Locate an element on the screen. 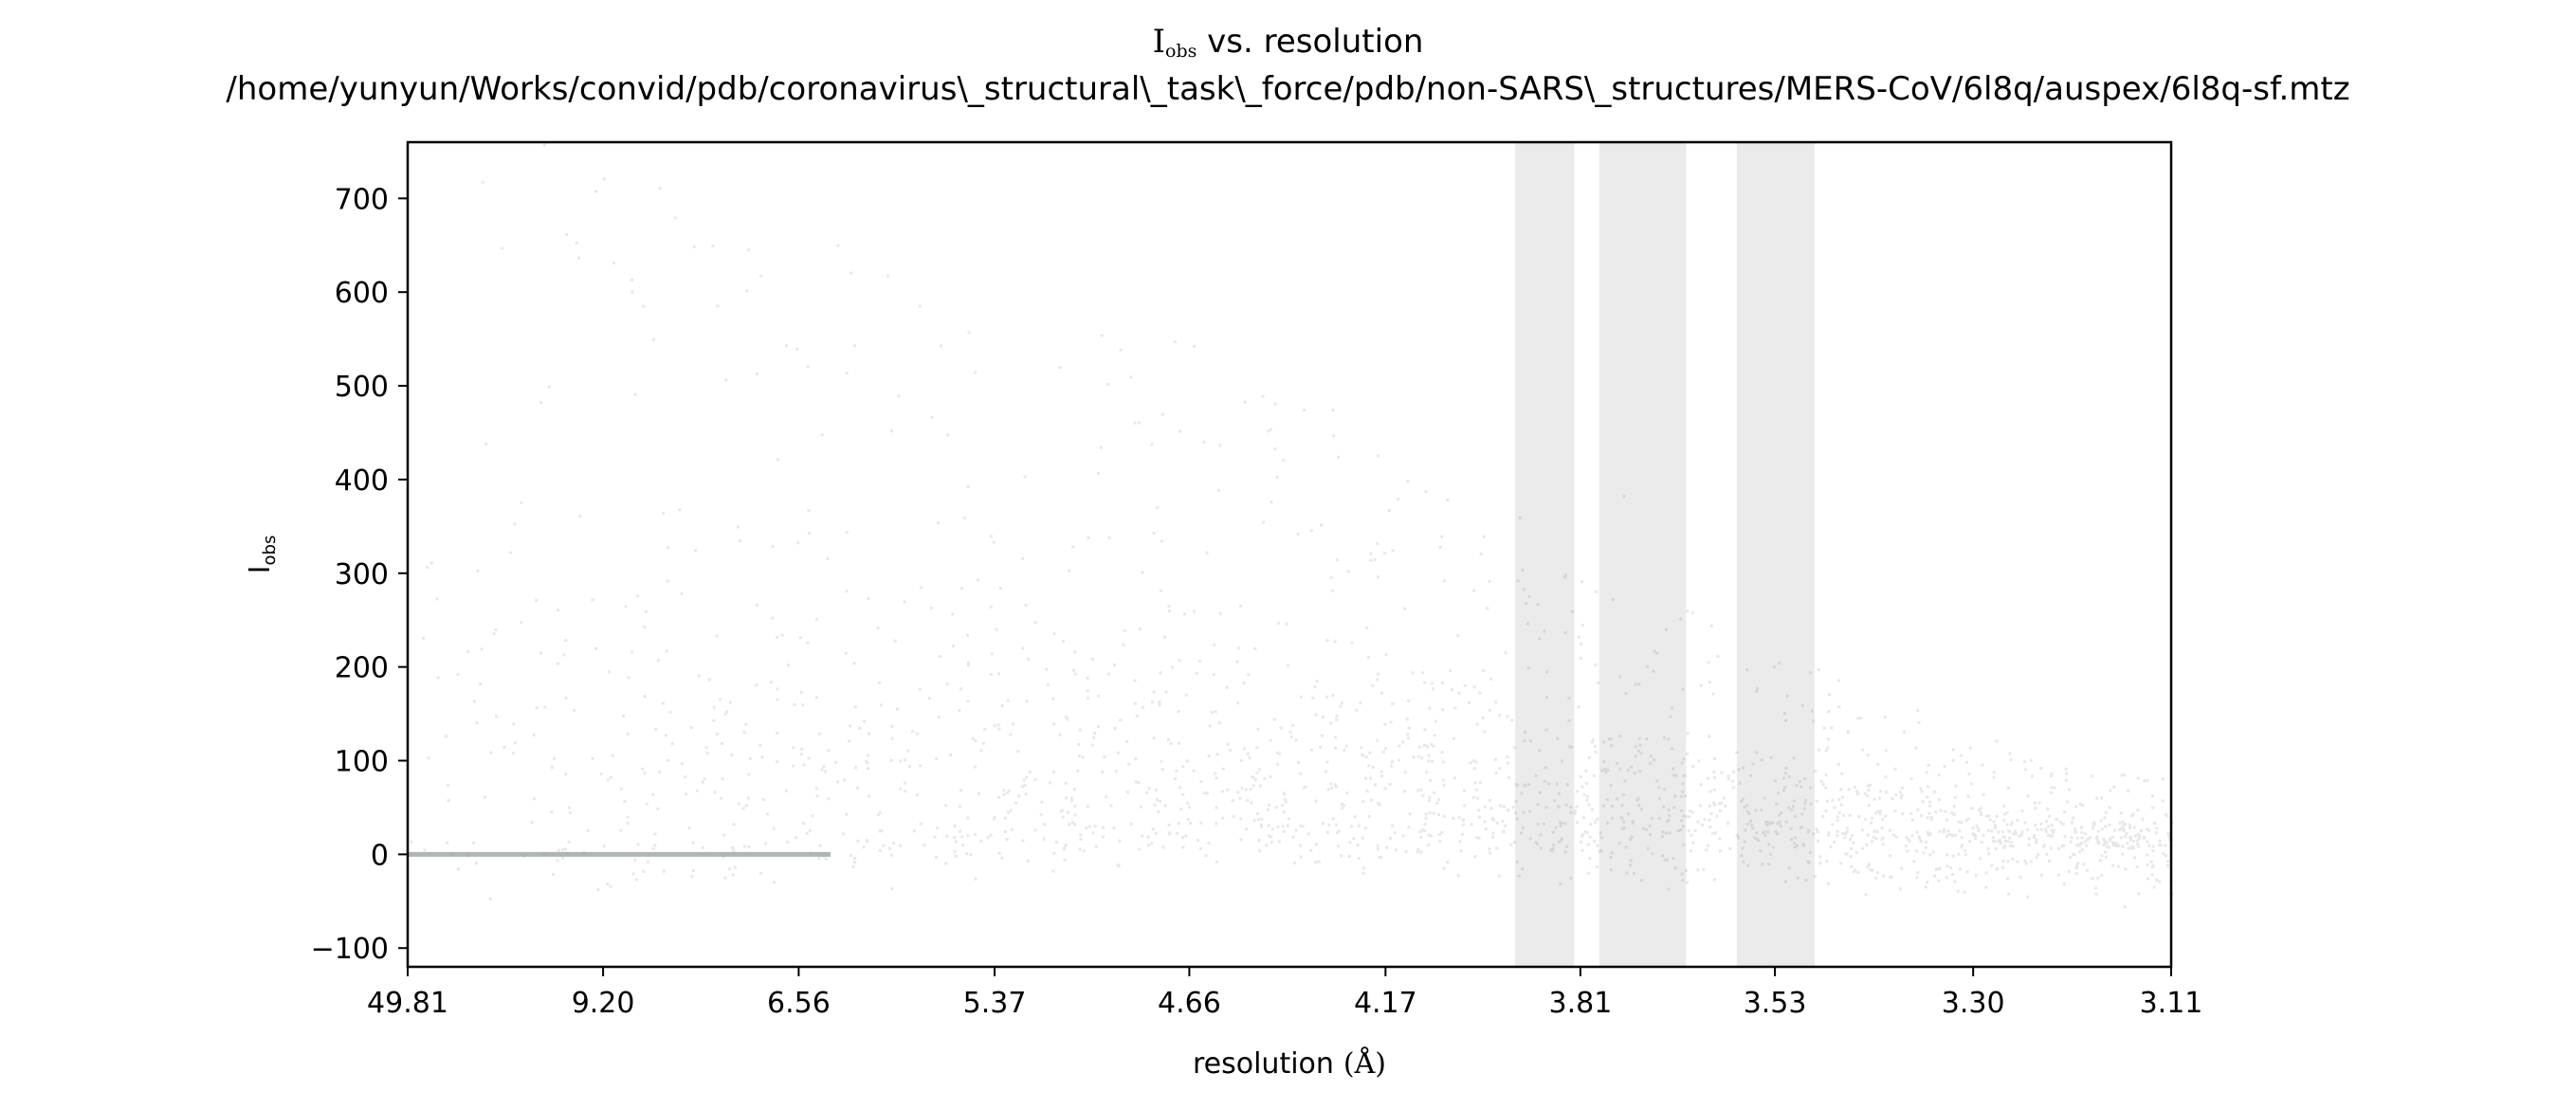 The height and width of the screenshot is (1109, 2576). x-tick-label: 3.11 is located at coordinates (2171, 1004).